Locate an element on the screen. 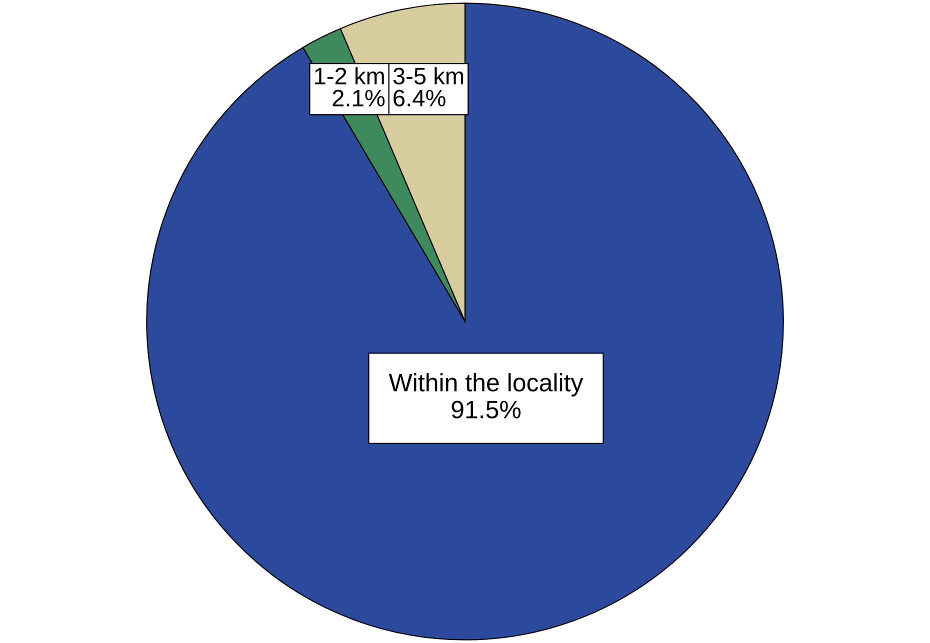 The width and height of the screenshot is (930, 643). data-label: 91.5% is located at coordinates (486, 409).